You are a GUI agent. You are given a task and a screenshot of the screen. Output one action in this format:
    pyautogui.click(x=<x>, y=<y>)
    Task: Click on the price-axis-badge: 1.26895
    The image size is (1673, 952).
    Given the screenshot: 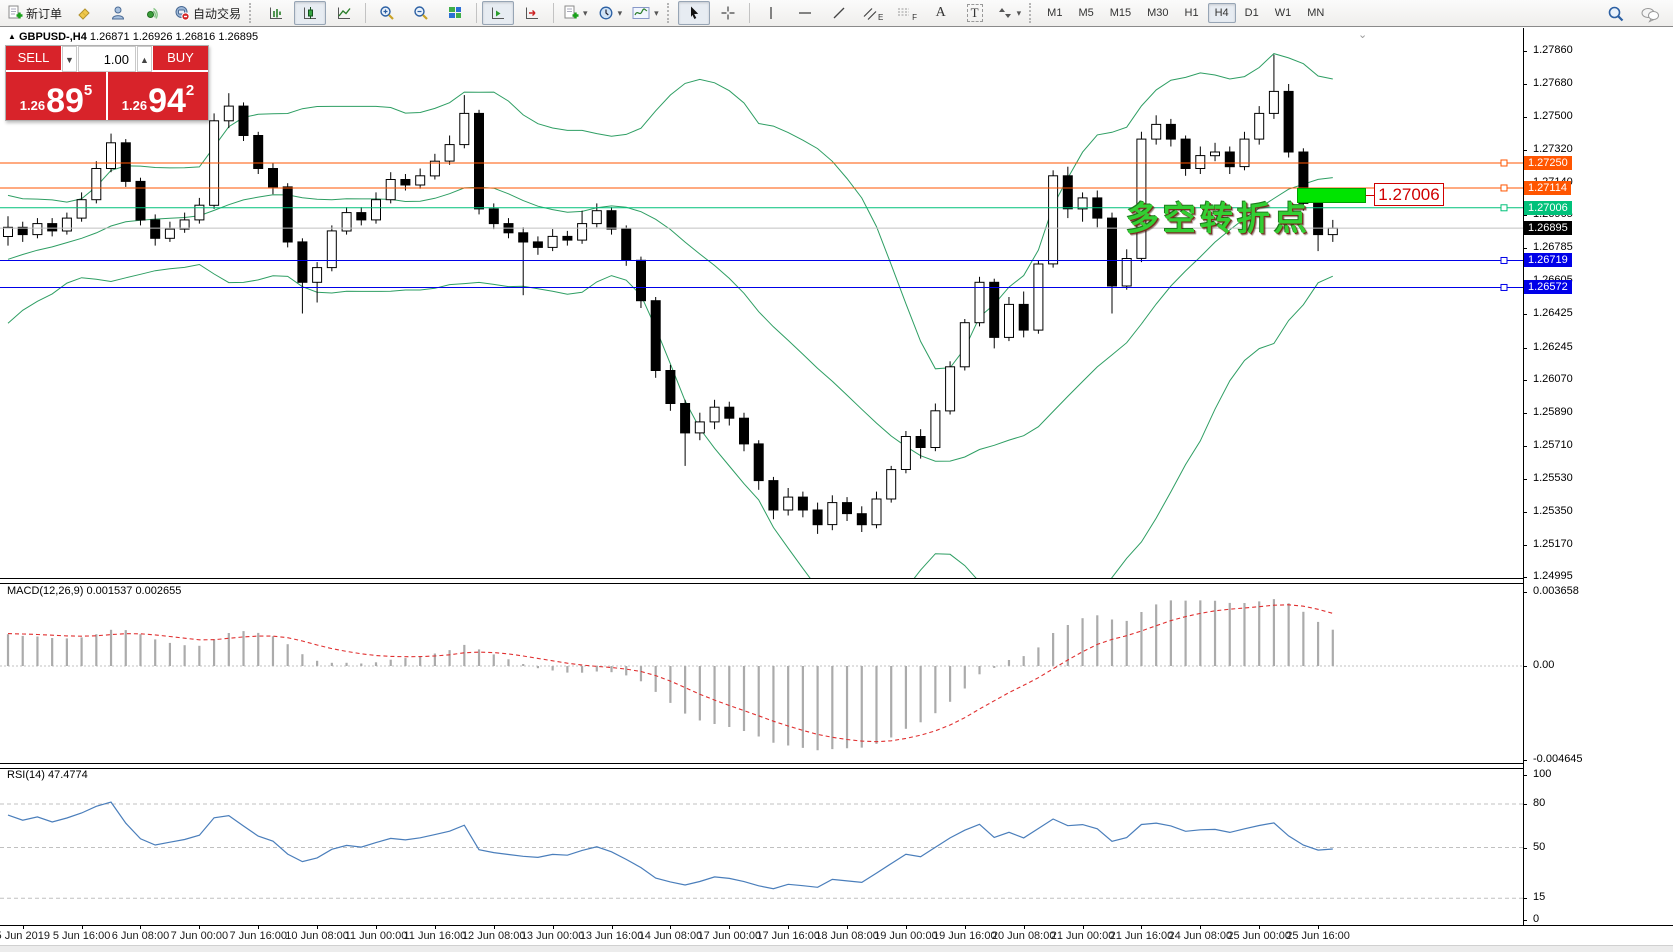 What is the action you would take?
    pyautogui.click(x=1548, y=228)
    